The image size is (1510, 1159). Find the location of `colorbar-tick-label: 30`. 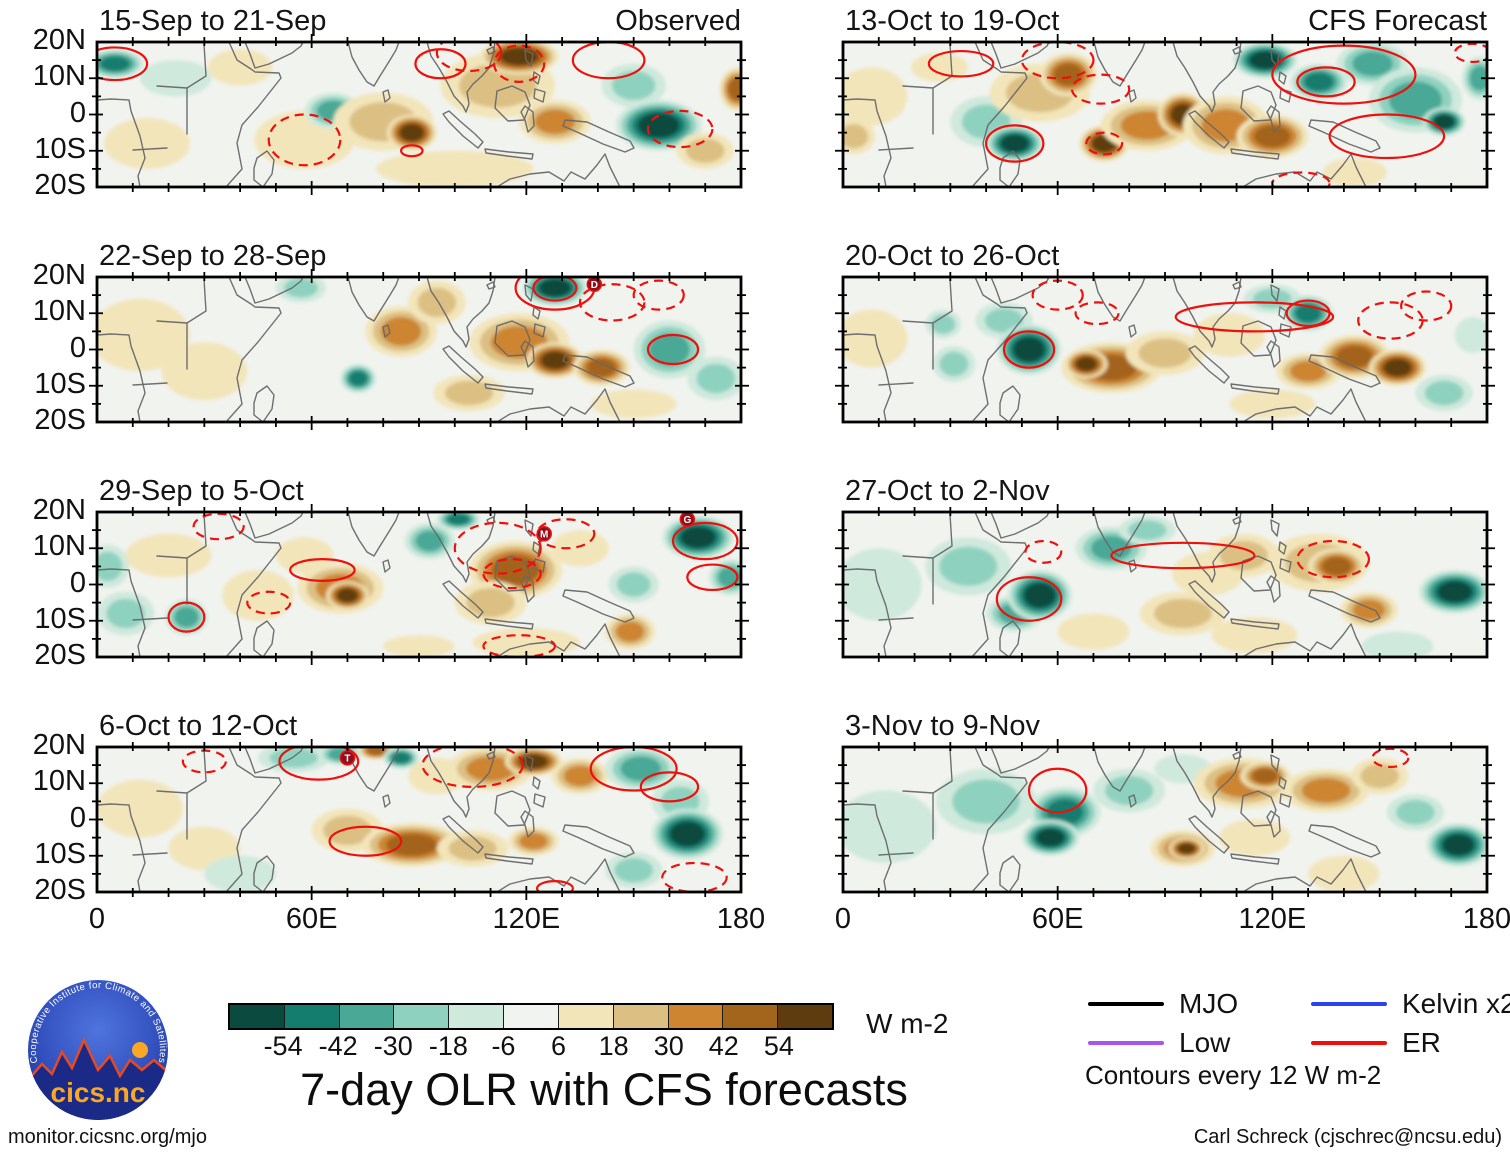

colorbar-tick-label: 30 is located at coordinates (668, 1046).